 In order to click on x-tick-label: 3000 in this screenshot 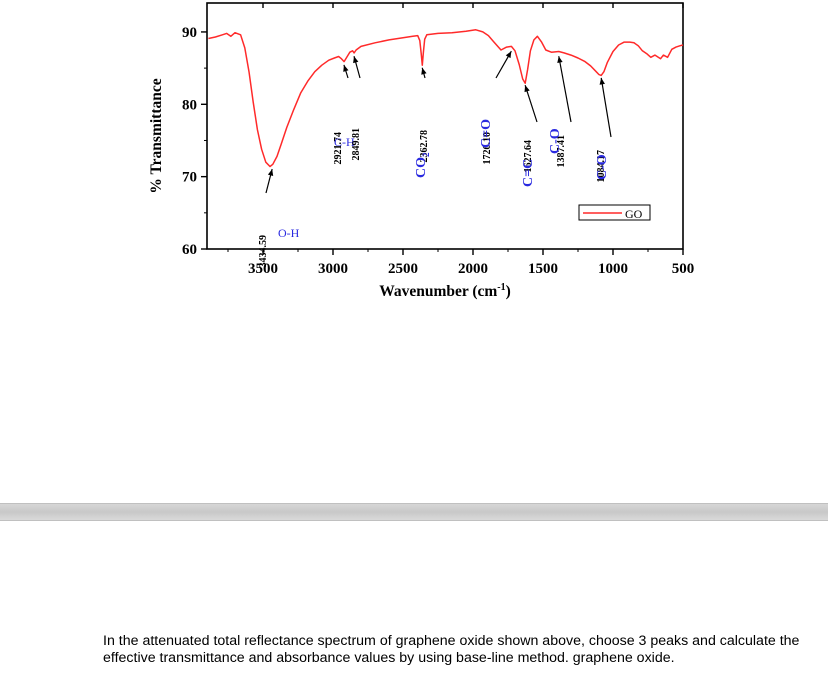, I will do `click(333, 269)`.